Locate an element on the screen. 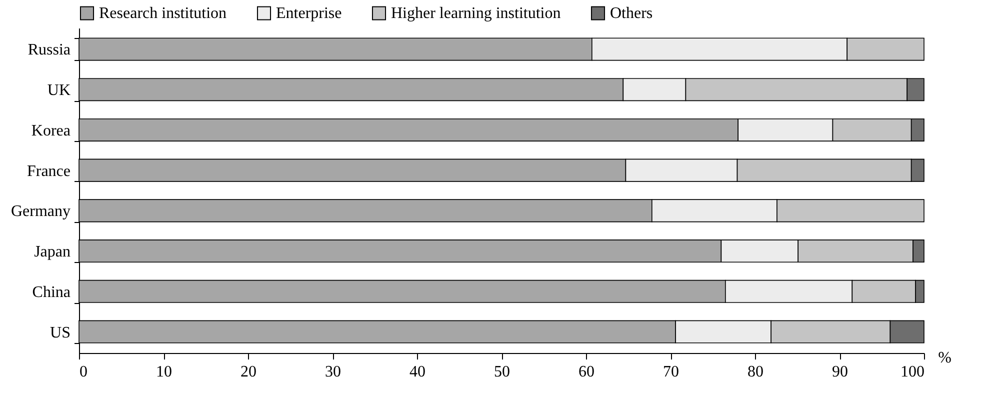  legend-label: Research institution is located at coordinates (163, 13).